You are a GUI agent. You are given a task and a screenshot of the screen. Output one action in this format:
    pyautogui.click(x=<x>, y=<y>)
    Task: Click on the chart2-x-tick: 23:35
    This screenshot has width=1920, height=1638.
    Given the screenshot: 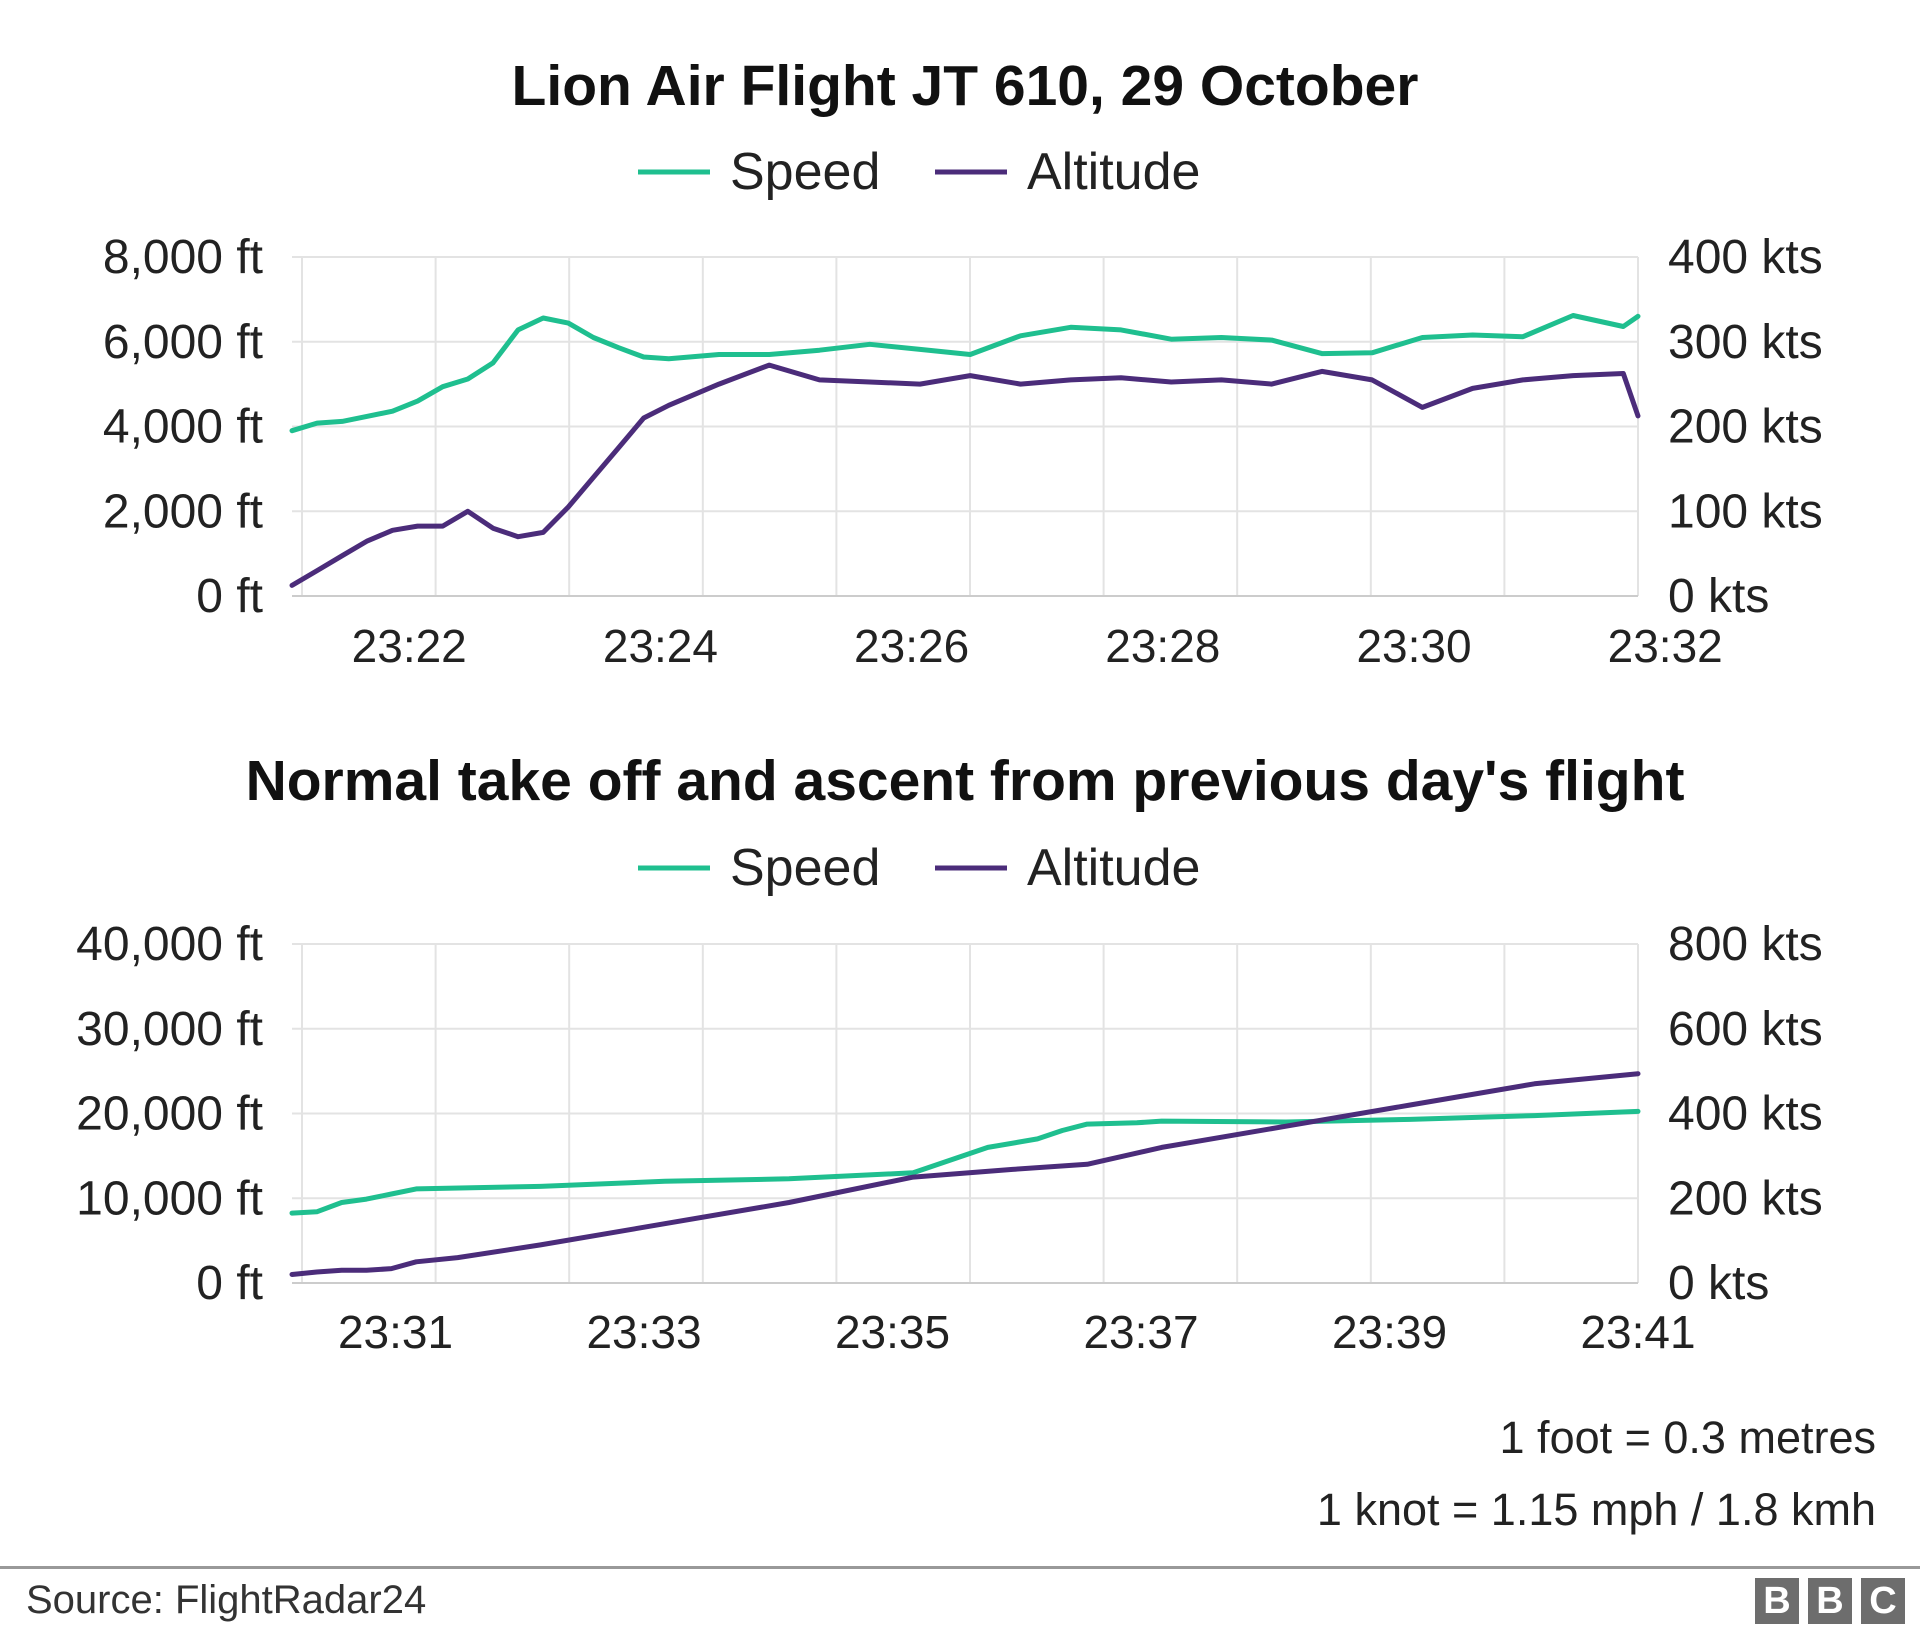 What is the action you would take?
    pyautogui.click(x=892, y=1332)
    